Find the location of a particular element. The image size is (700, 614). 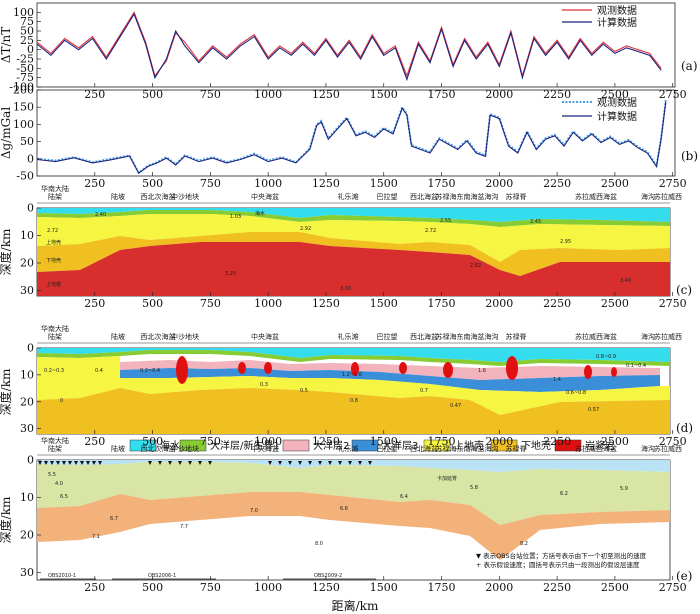

panel-c-density-3: 2.72 is located at coordinates (52, 231).